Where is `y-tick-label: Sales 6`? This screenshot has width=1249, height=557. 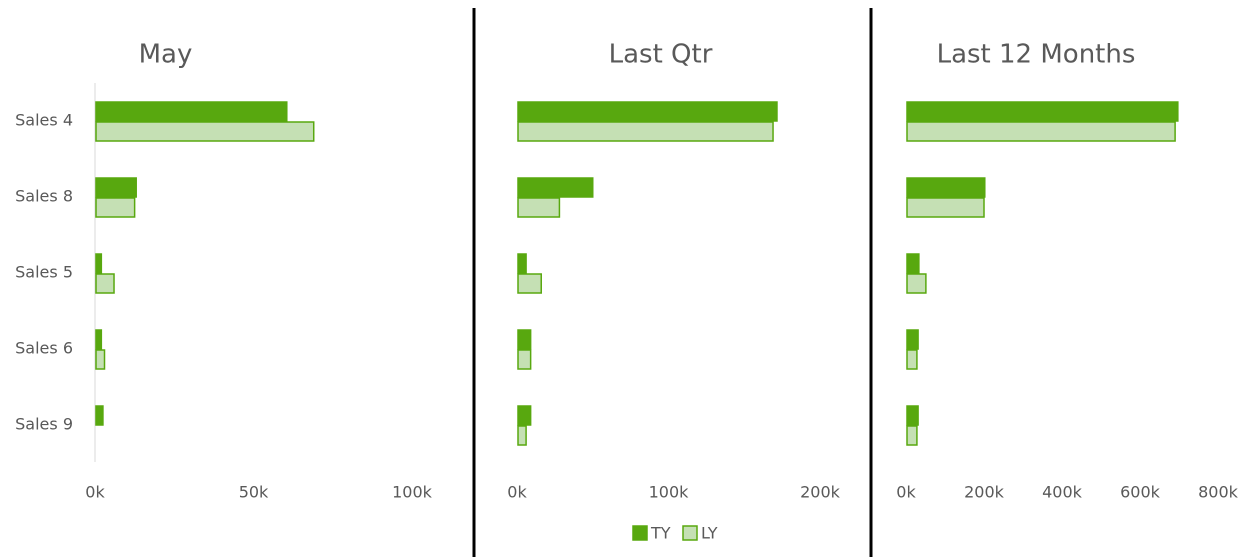
y-tick-label: Sales 6 is located at coordinates (44, 348).